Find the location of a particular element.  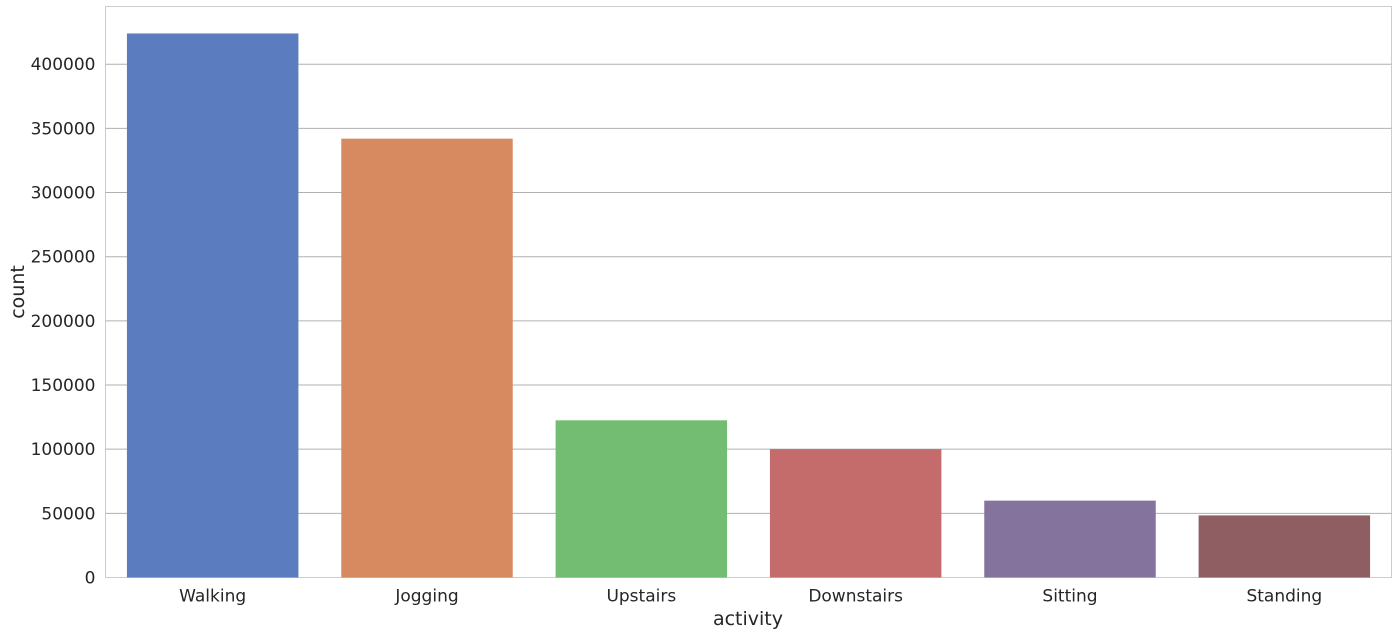

y-tick-label: 400000 is located at coordinates (63, 65).